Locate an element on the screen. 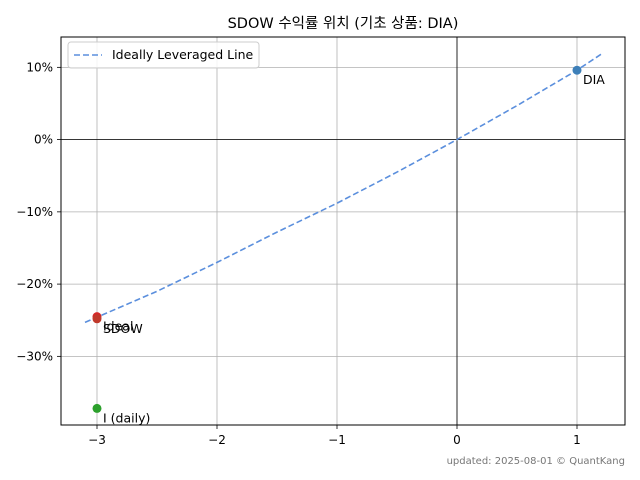 The width and height of the screenshot is (640, 480). point-label: SDOW is located at coordinates (123, 328).